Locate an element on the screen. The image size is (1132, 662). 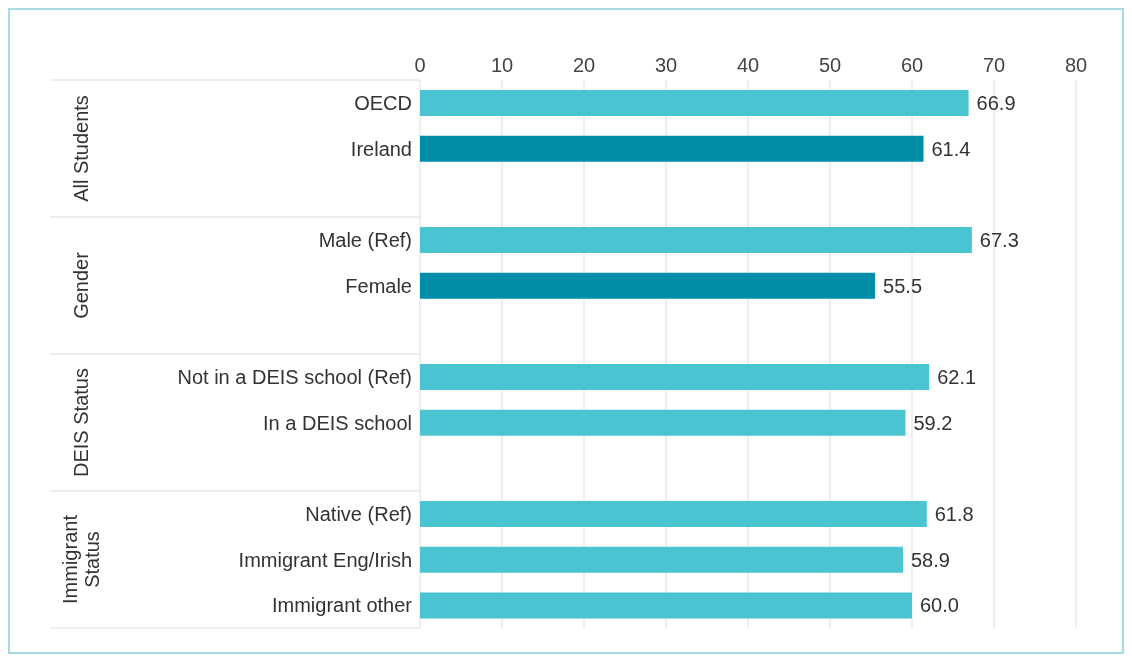
x-tick-label: 30 is located at coordinates (666, 65).